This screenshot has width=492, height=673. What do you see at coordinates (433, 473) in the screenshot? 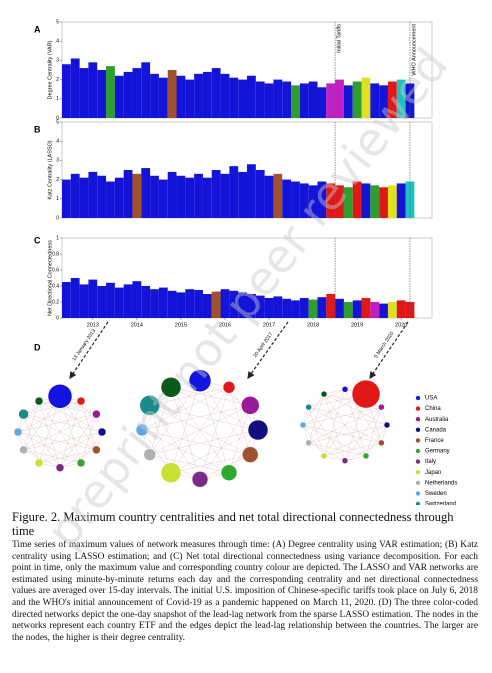
I see `legend-label: Japan` at bounding box center [433, 473].